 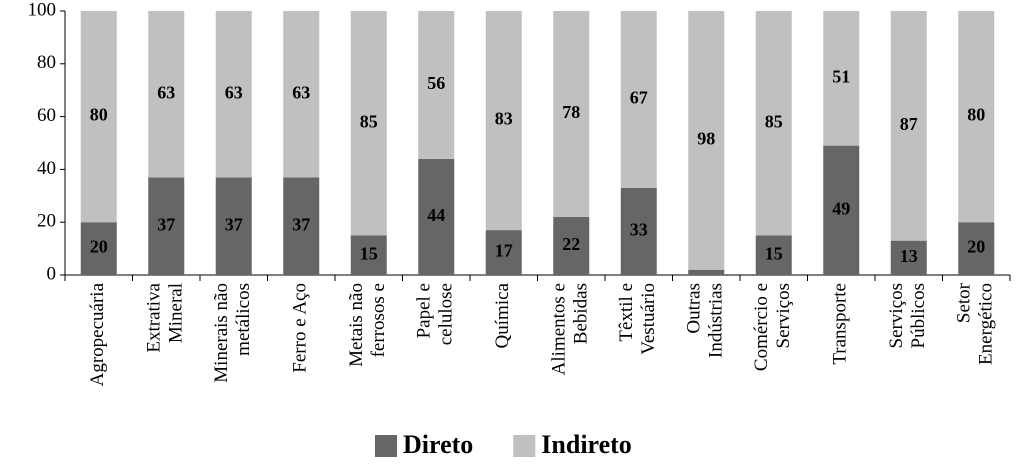 What do you see at coordinates (637, 319) in the screenshot?
I see `x-tick-label: Têxtil eVestuário` at bounding box center [637, 319].